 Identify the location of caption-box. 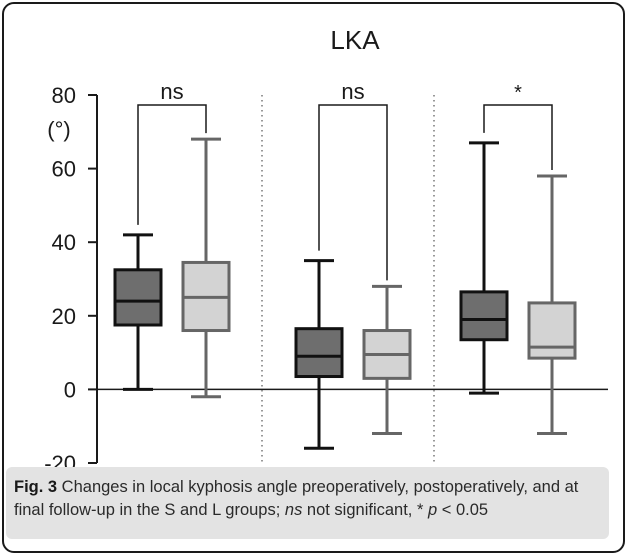
(307, 503).